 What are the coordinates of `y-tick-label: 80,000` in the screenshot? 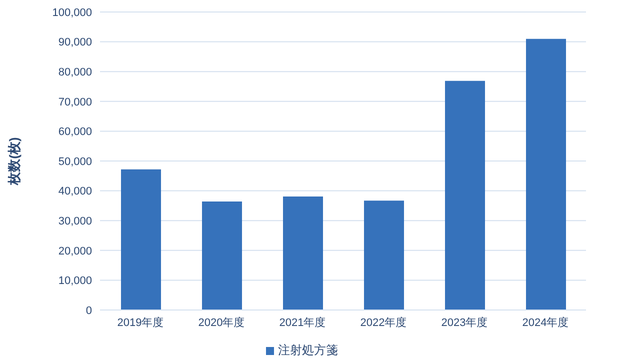 It's located at (75, 72).